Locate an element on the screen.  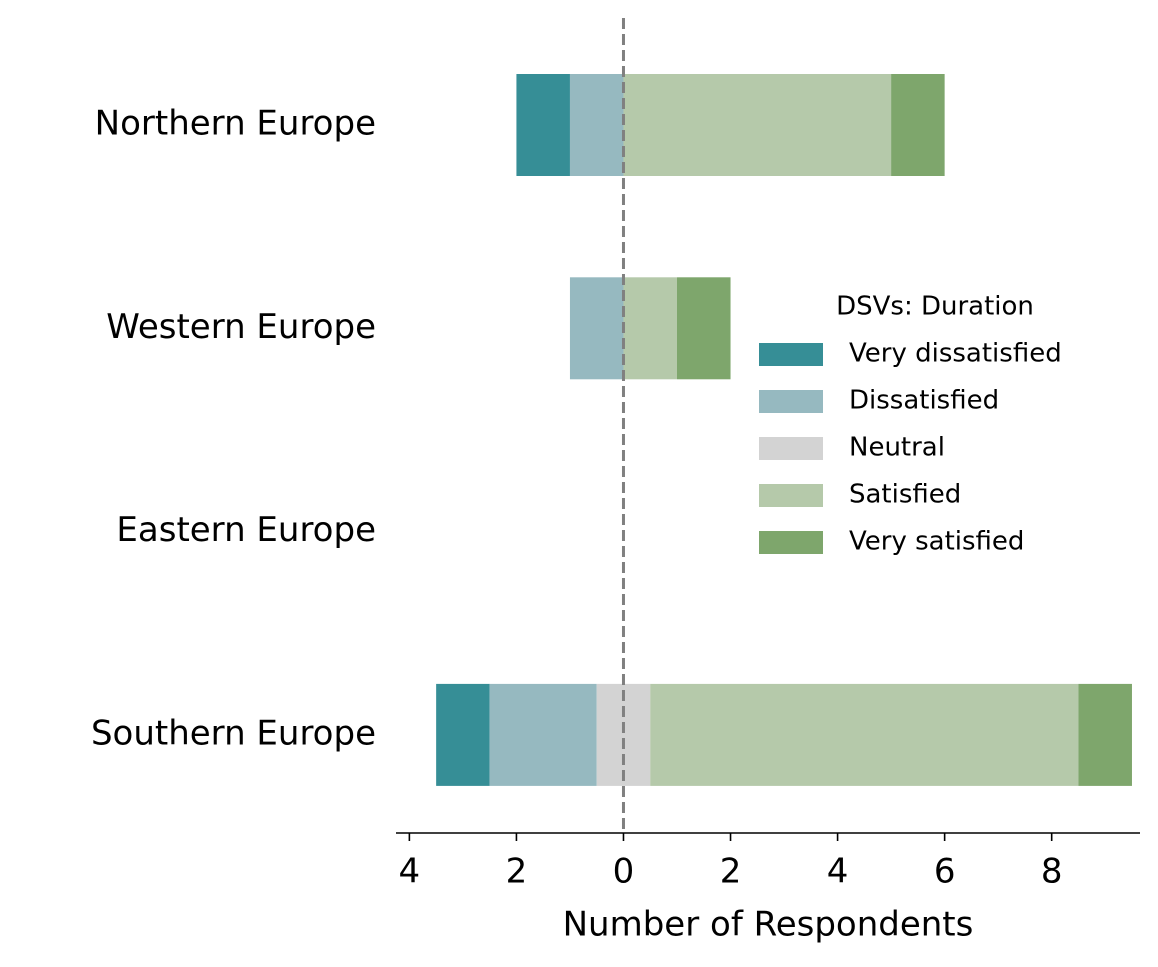
category-label: Southern Europe is located at coordinates (233, 733).